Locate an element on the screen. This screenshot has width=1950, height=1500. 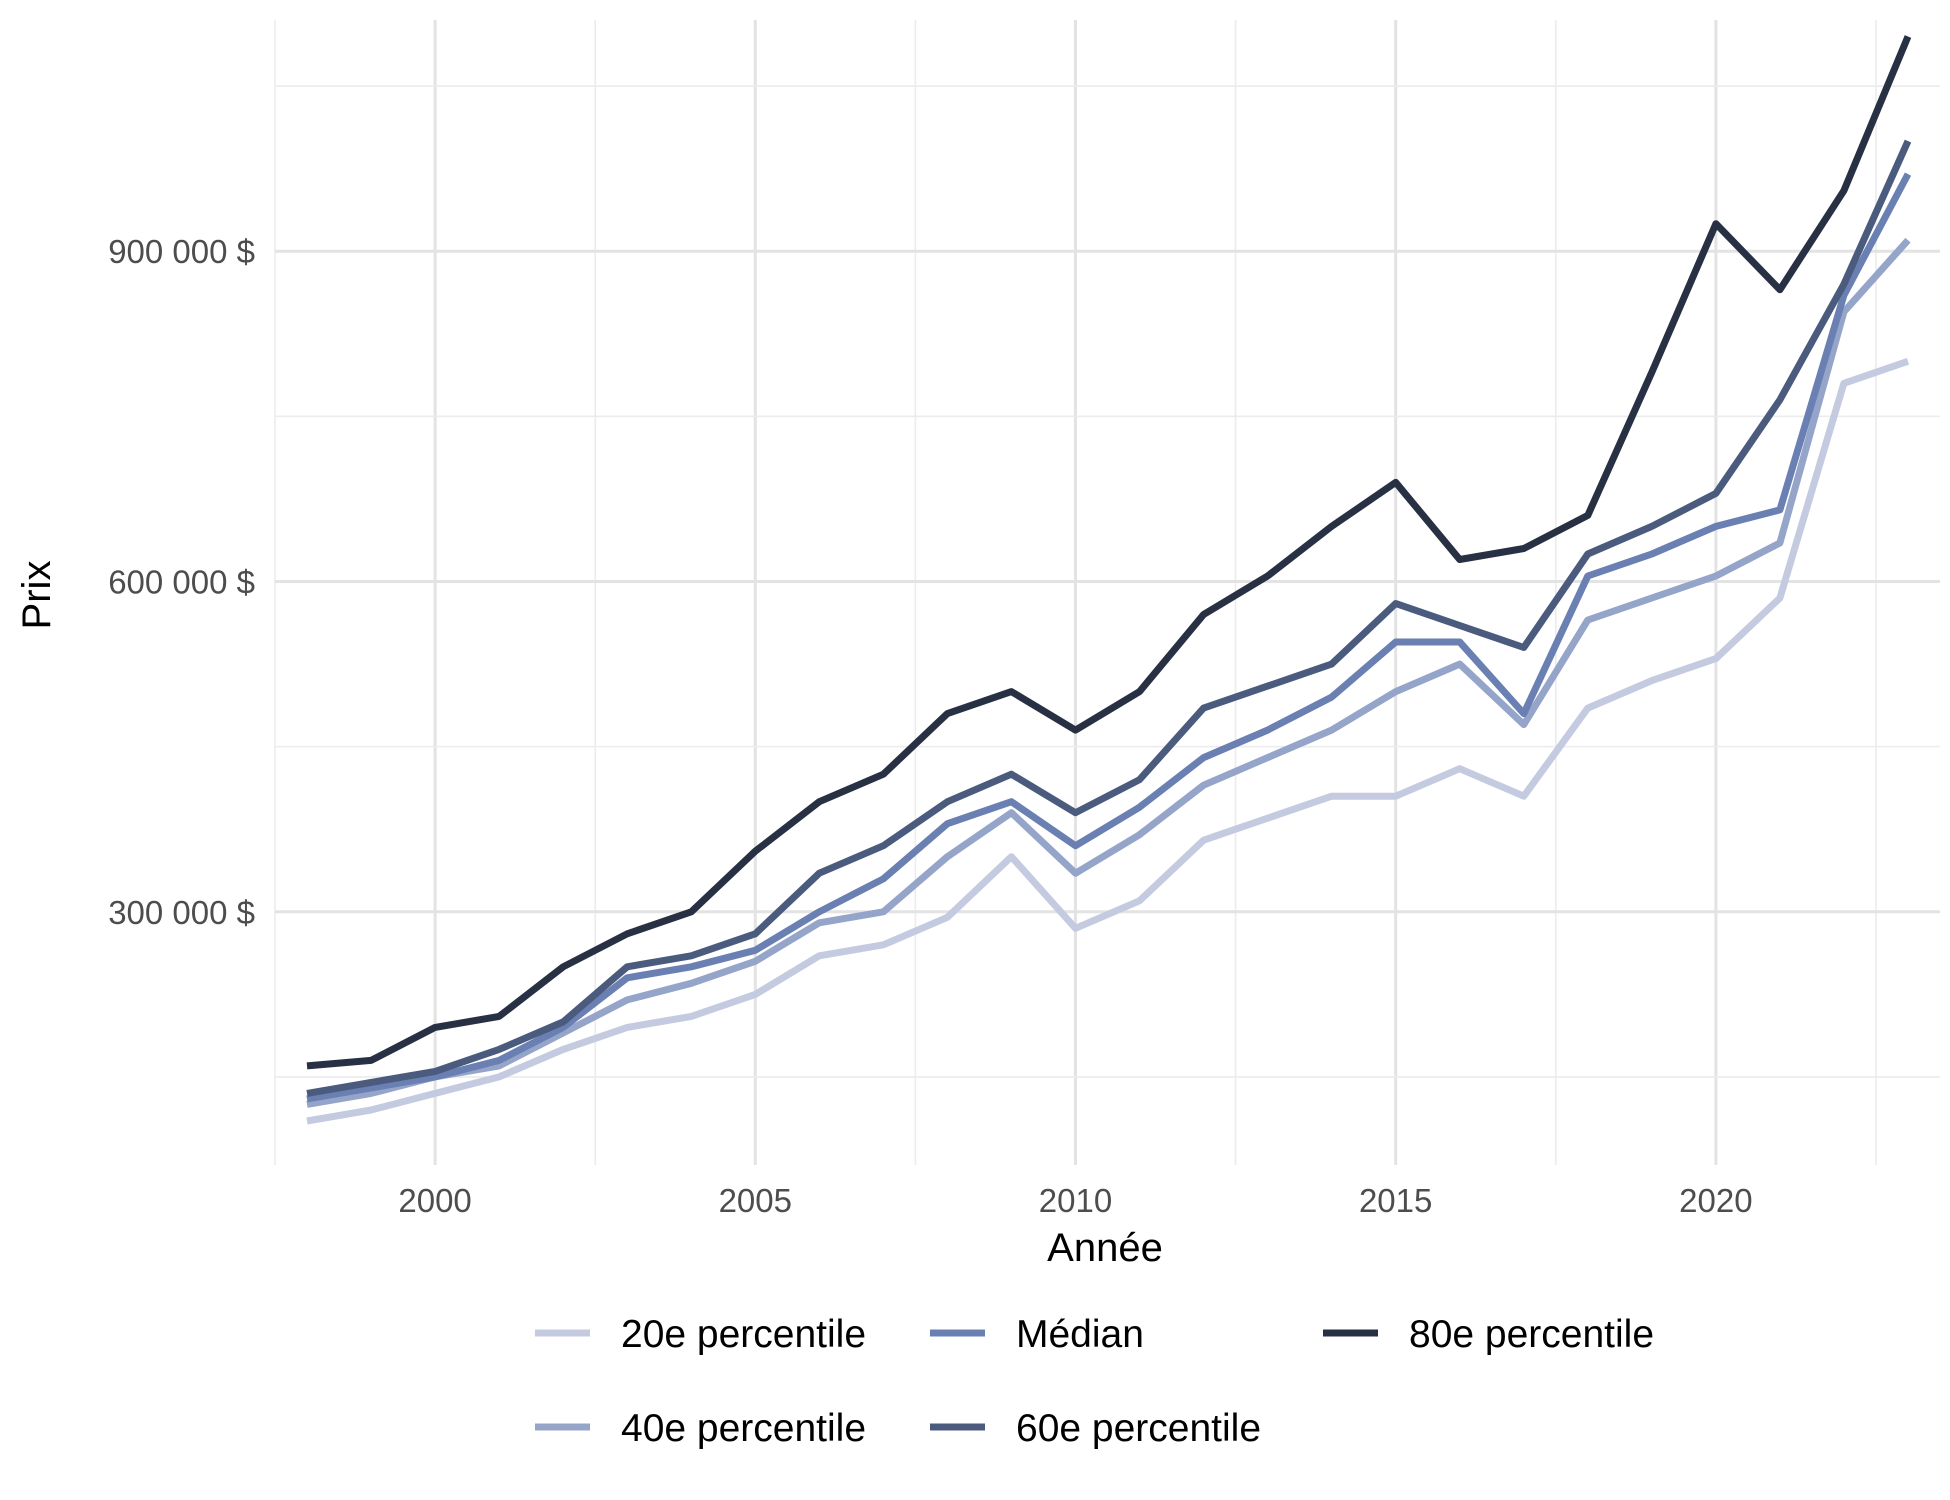
legend-item: 60e percentile is located at coordinates (1095, 1428).